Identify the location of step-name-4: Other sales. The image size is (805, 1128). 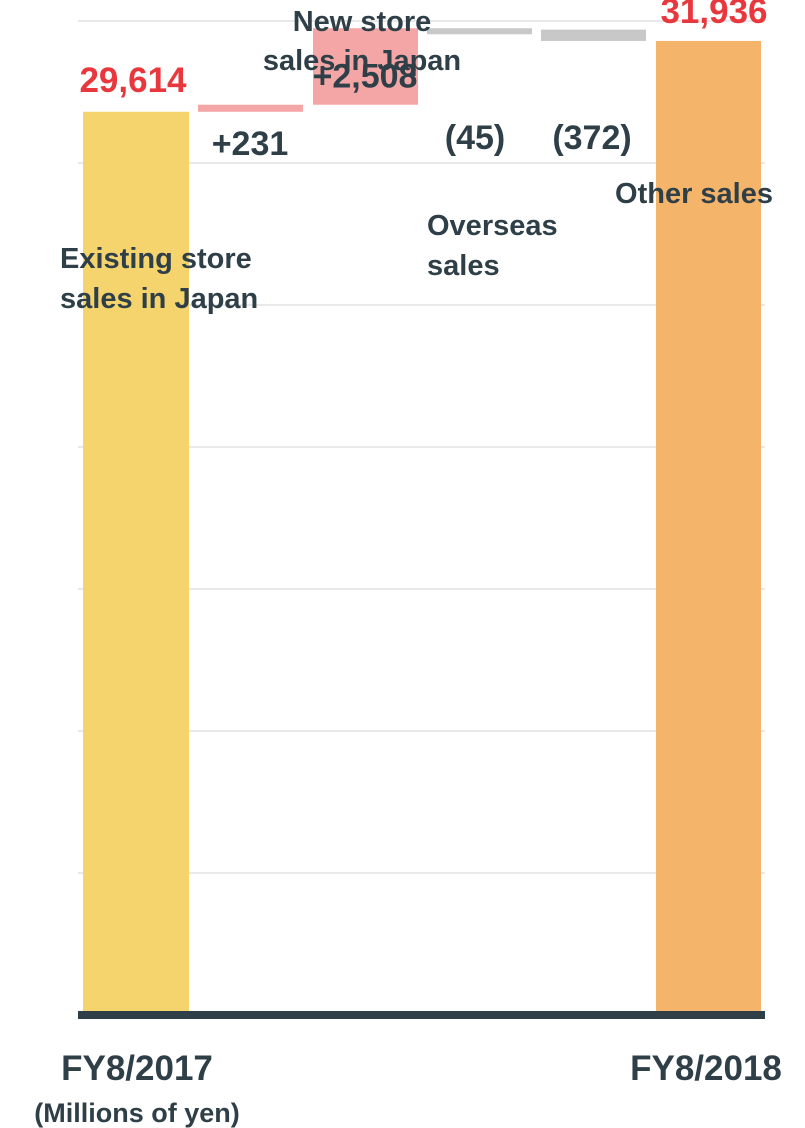
(694, 194).